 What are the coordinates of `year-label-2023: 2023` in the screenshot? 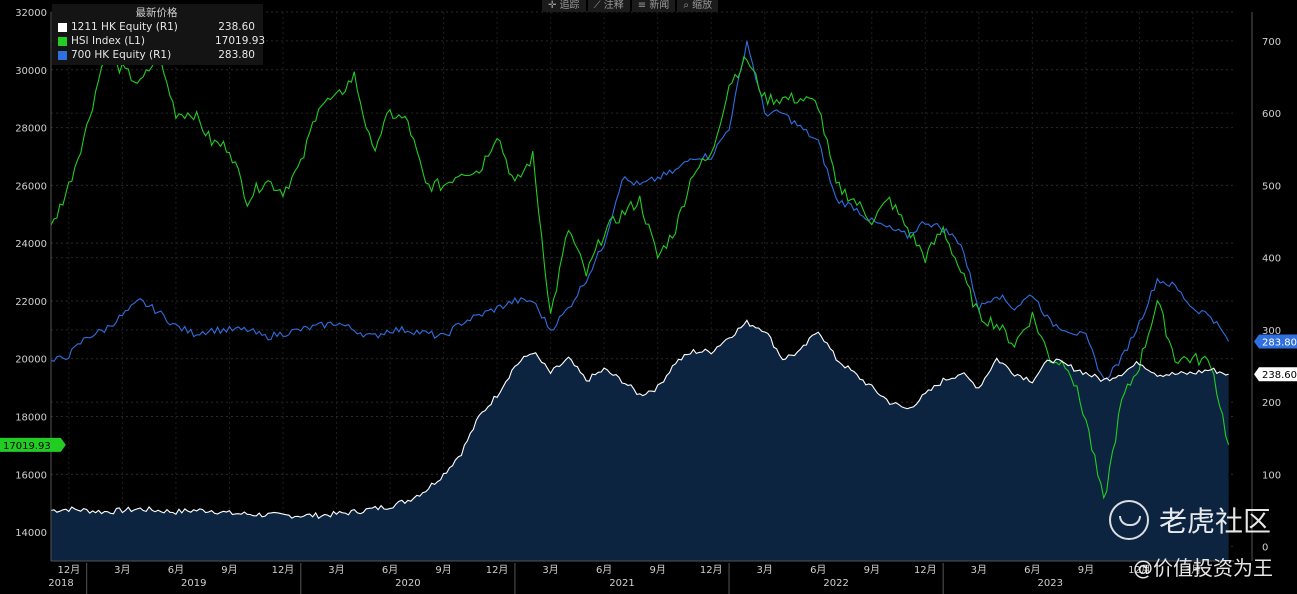 It's located at (1049, 583).